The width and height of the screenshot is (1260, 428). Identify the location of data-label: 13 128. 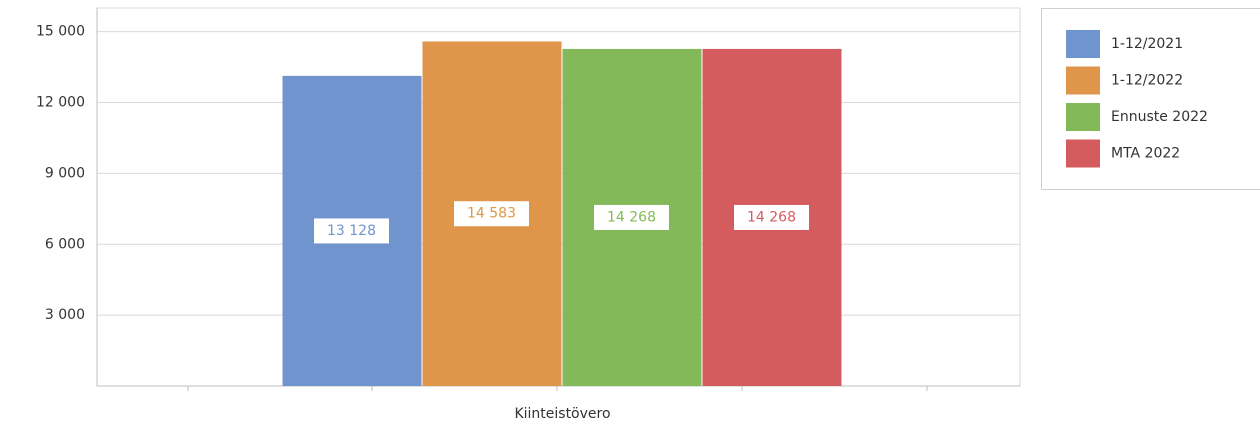
(351, 231).